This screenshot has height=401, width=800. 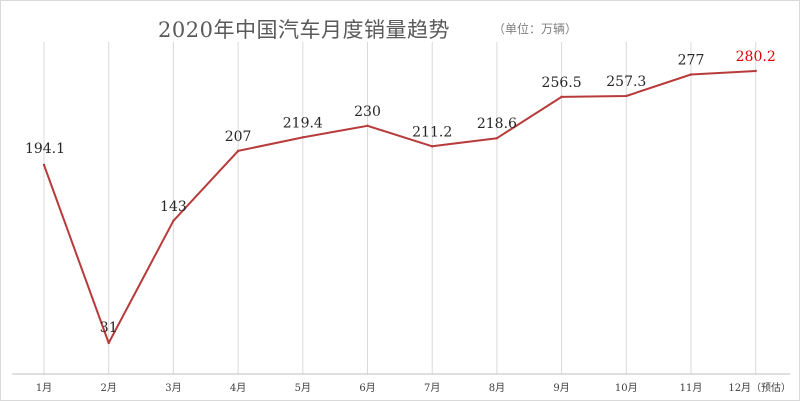 I want to click on chart-title: 2020年中国汽车月度销量趋势, so click(x=304, y=30).